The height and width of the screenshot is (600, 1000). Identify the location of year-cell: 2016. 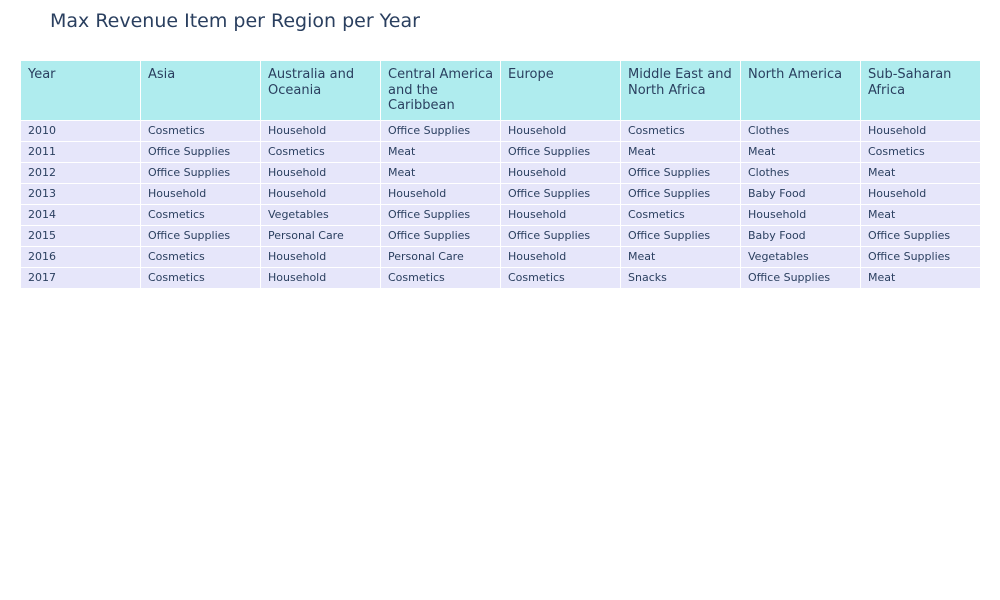
(80, 257).